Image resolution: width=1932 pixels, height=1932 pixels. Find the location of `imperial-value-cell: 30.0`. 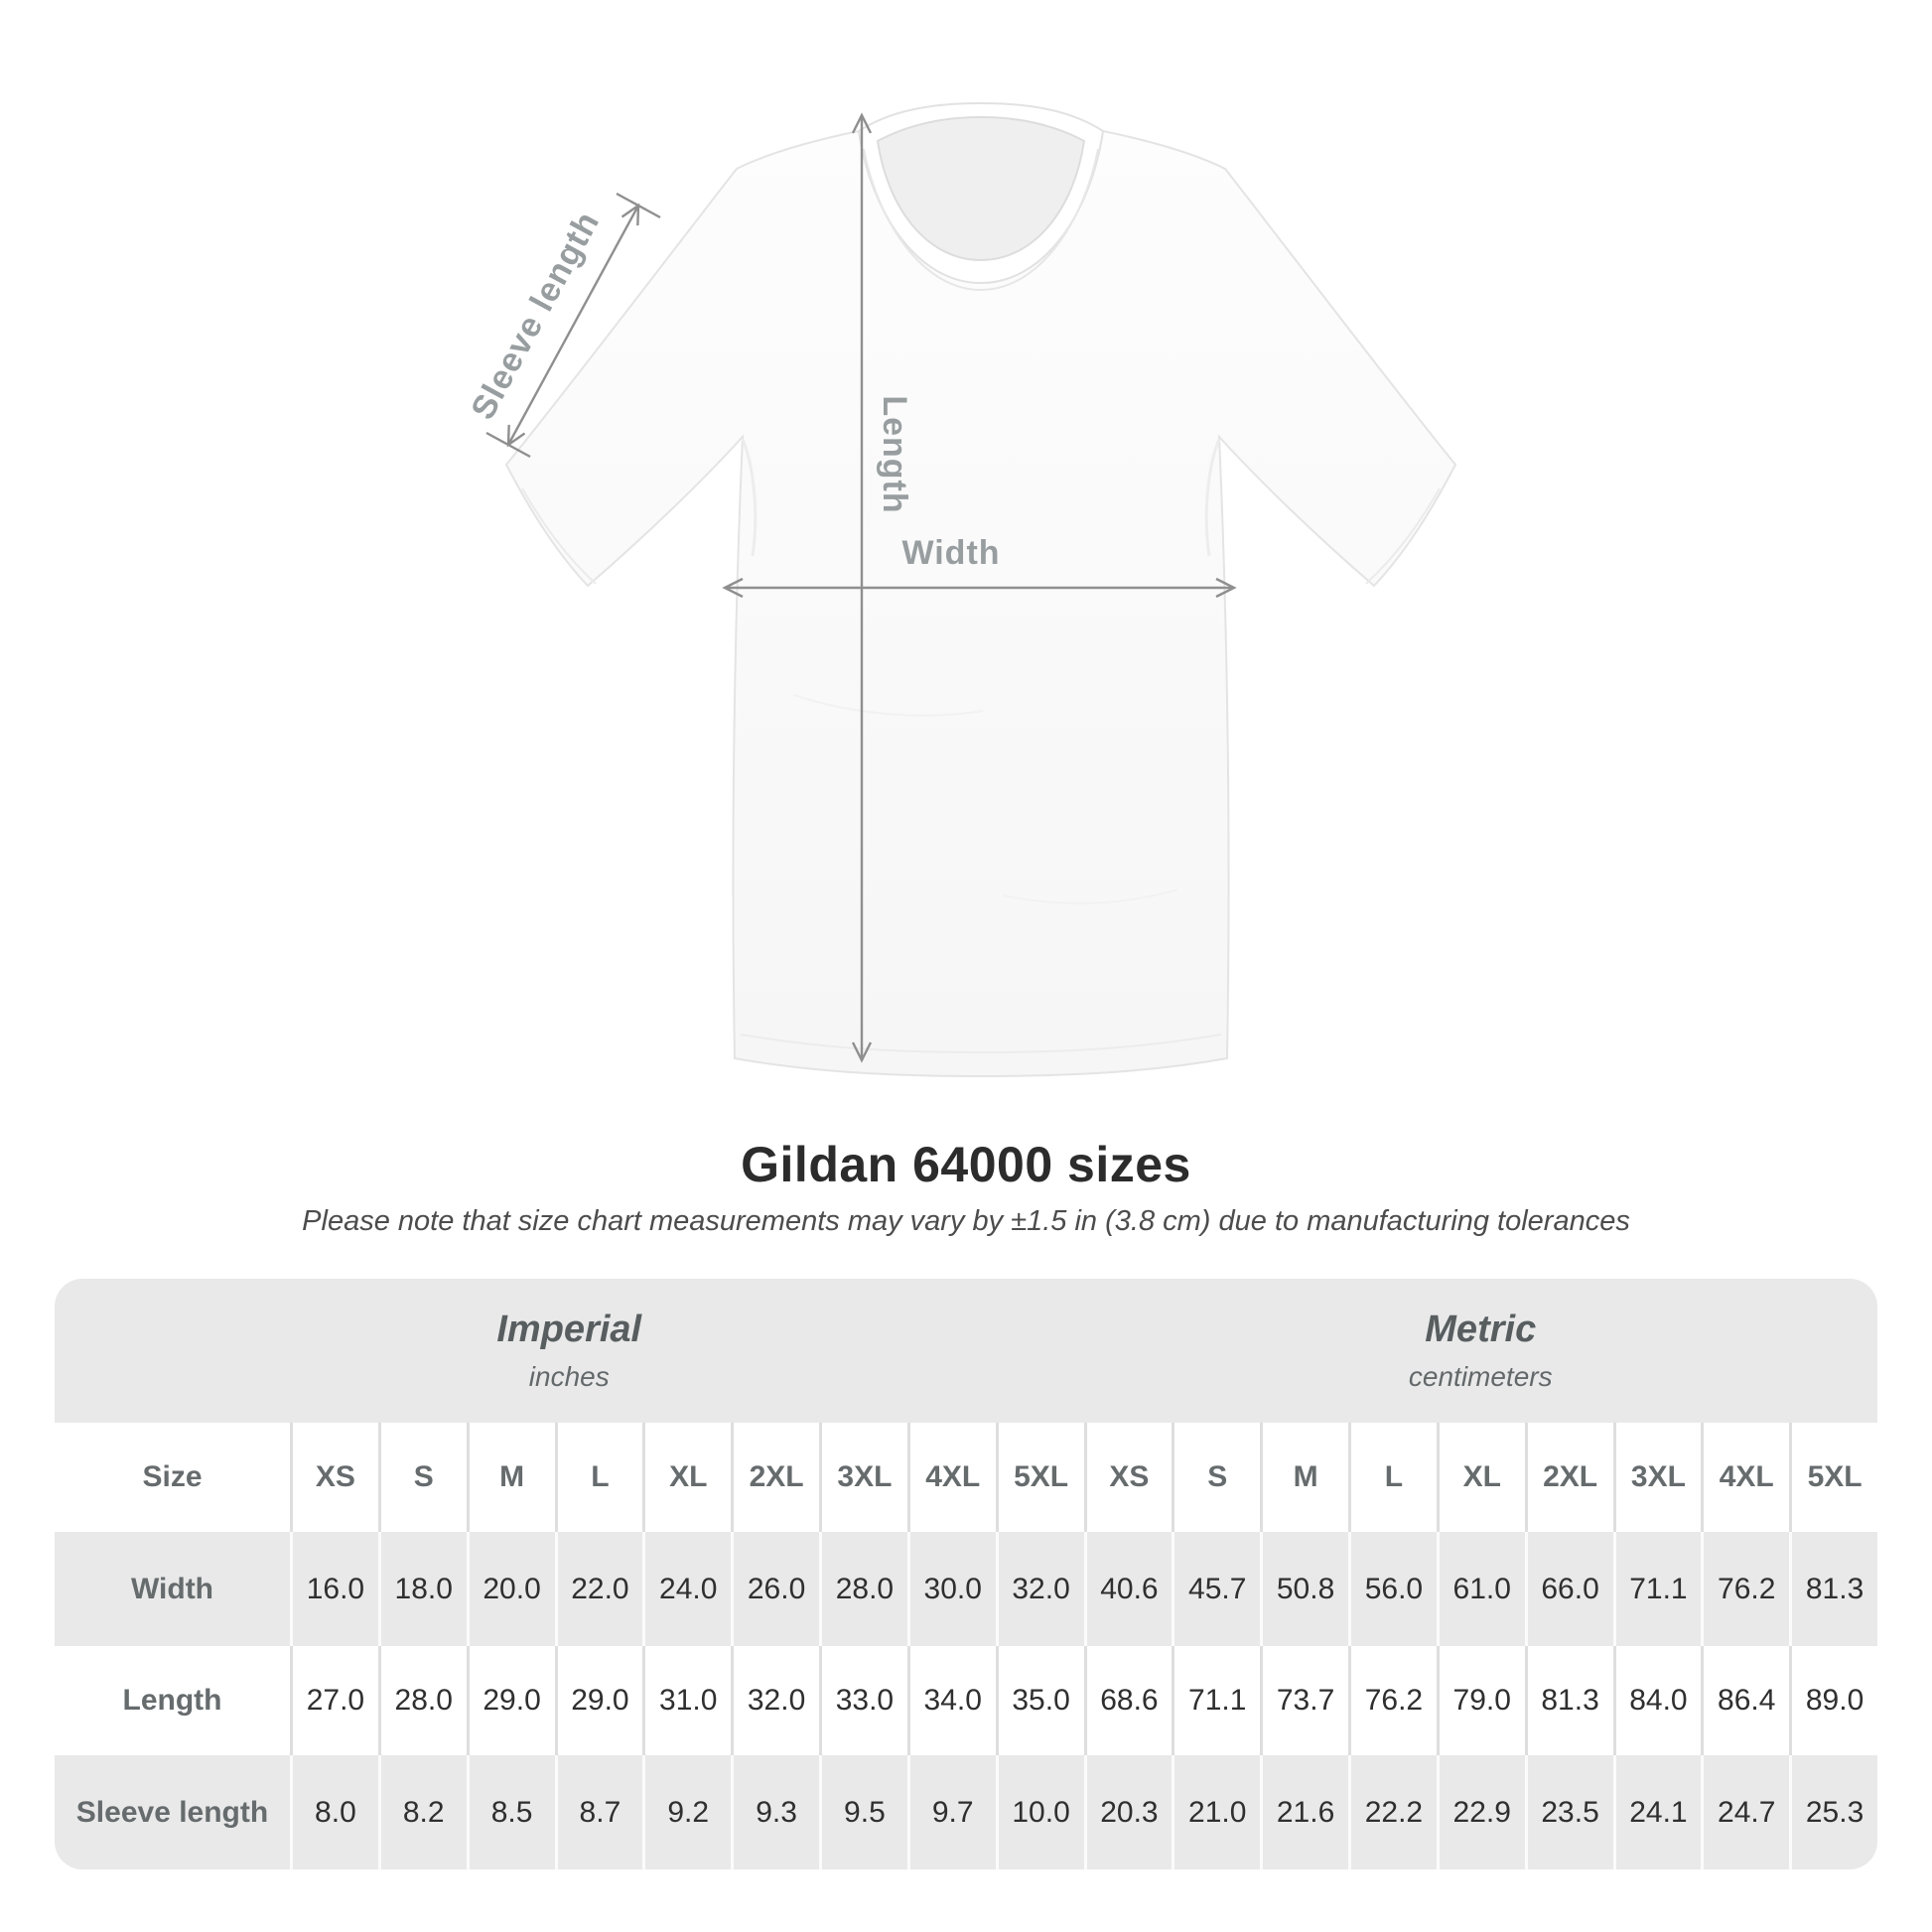

imperial-value-cell: 30.0 is located at coordinates (951, 1589).